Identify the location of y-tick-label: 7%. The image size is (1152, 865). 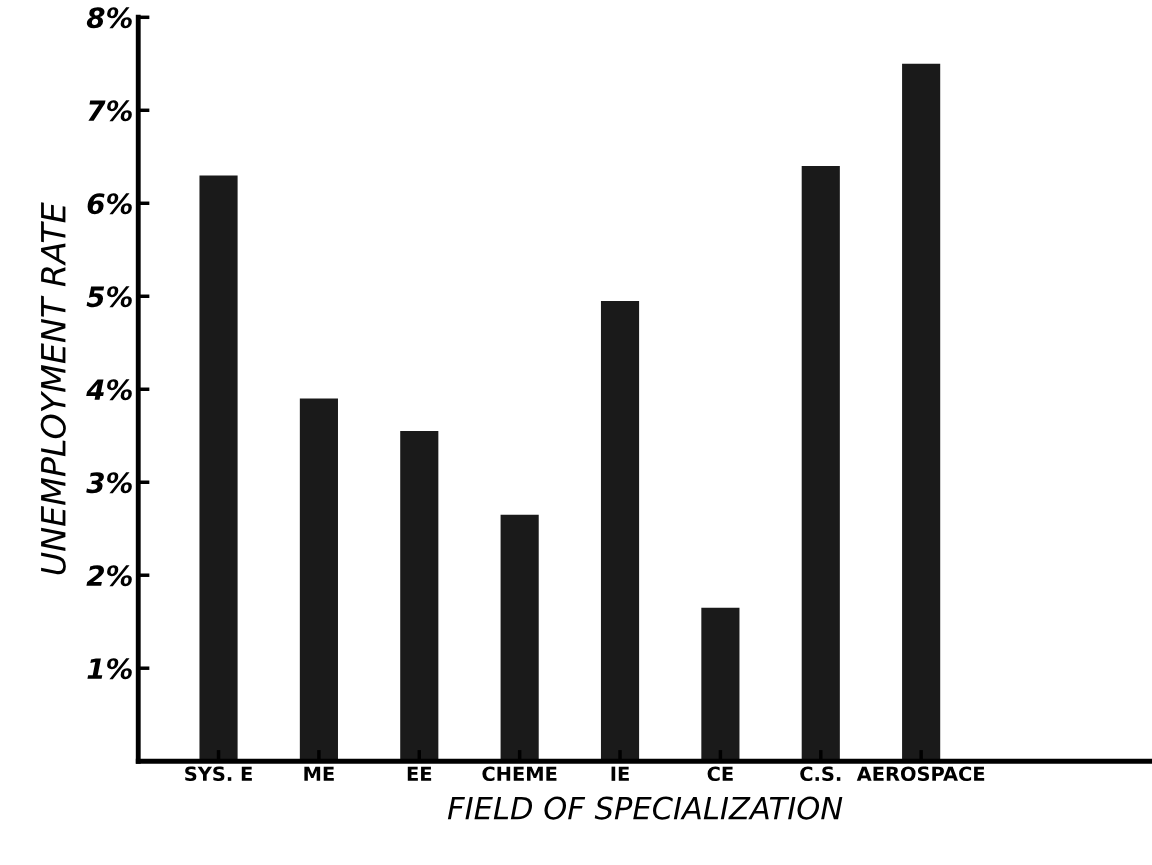
(110, 111).